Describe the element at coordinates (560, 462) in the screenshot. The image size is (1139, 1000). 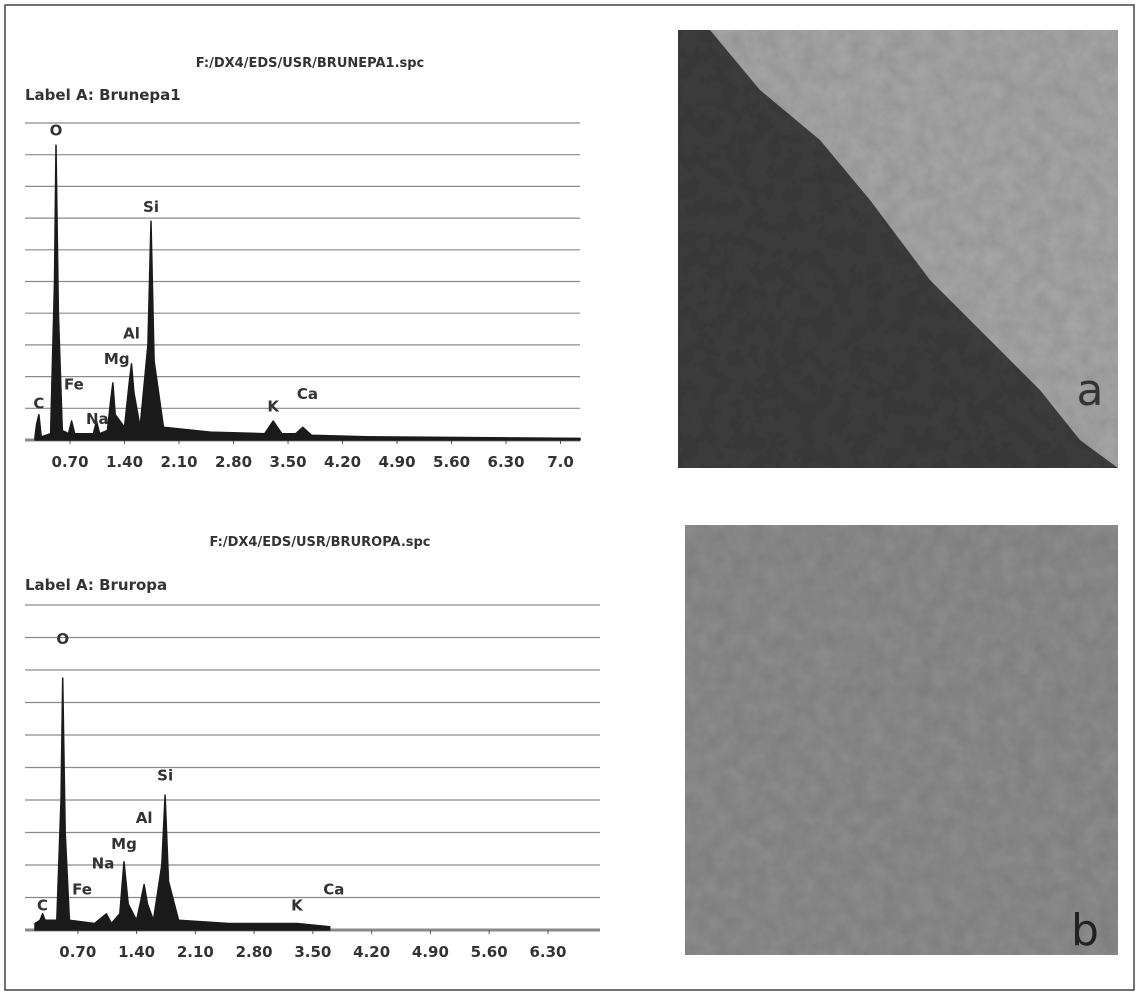
I see `x-tick-label: 7.0` at that location.